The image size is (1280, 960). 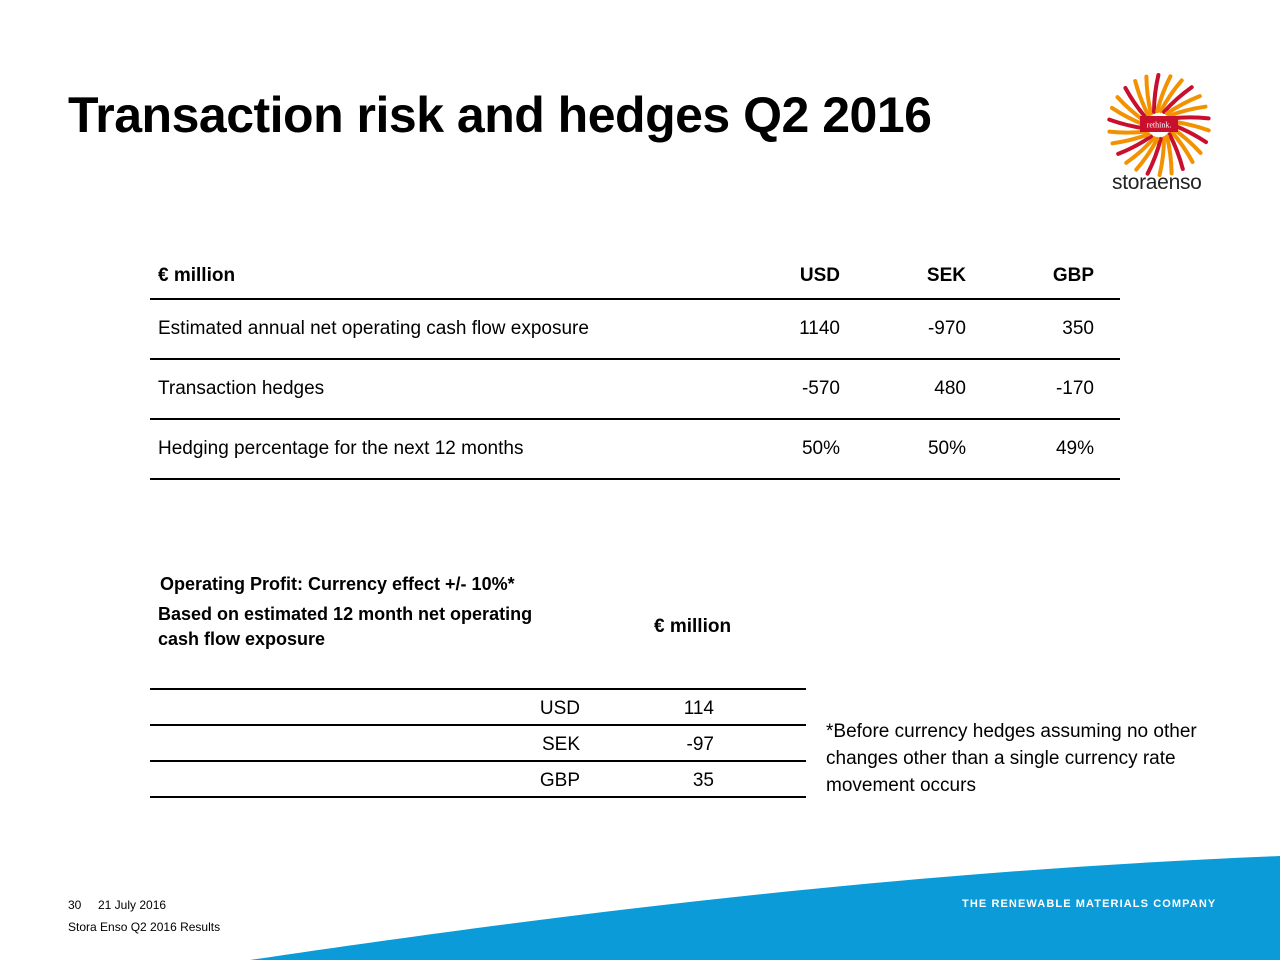 I want to click on cell-gbp: -170, so click(x=1074, y=388).